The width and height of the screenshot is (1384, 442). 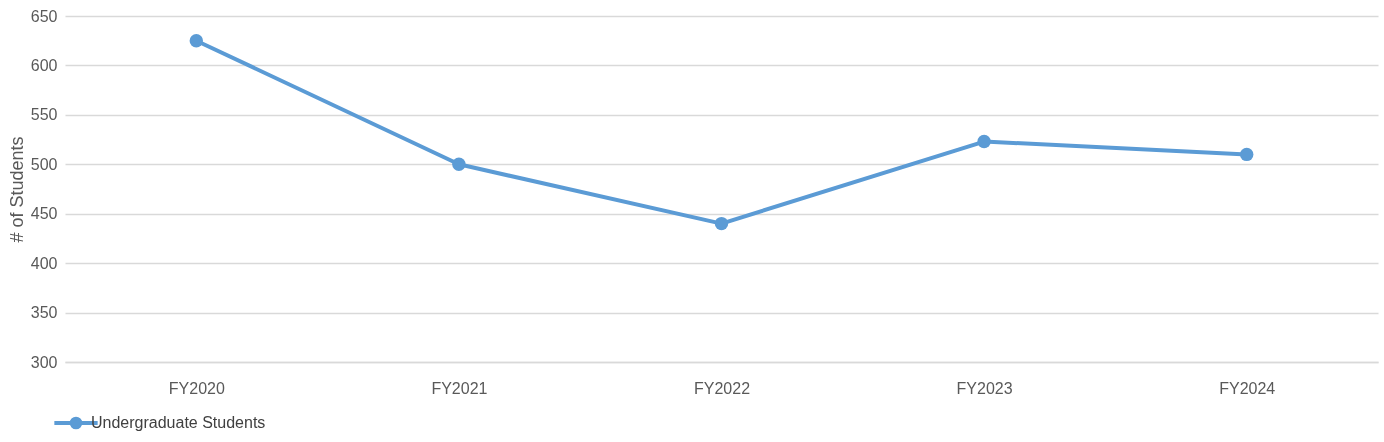 I want to click on x-tick-label: FY2021, so click(x=459, y=388).